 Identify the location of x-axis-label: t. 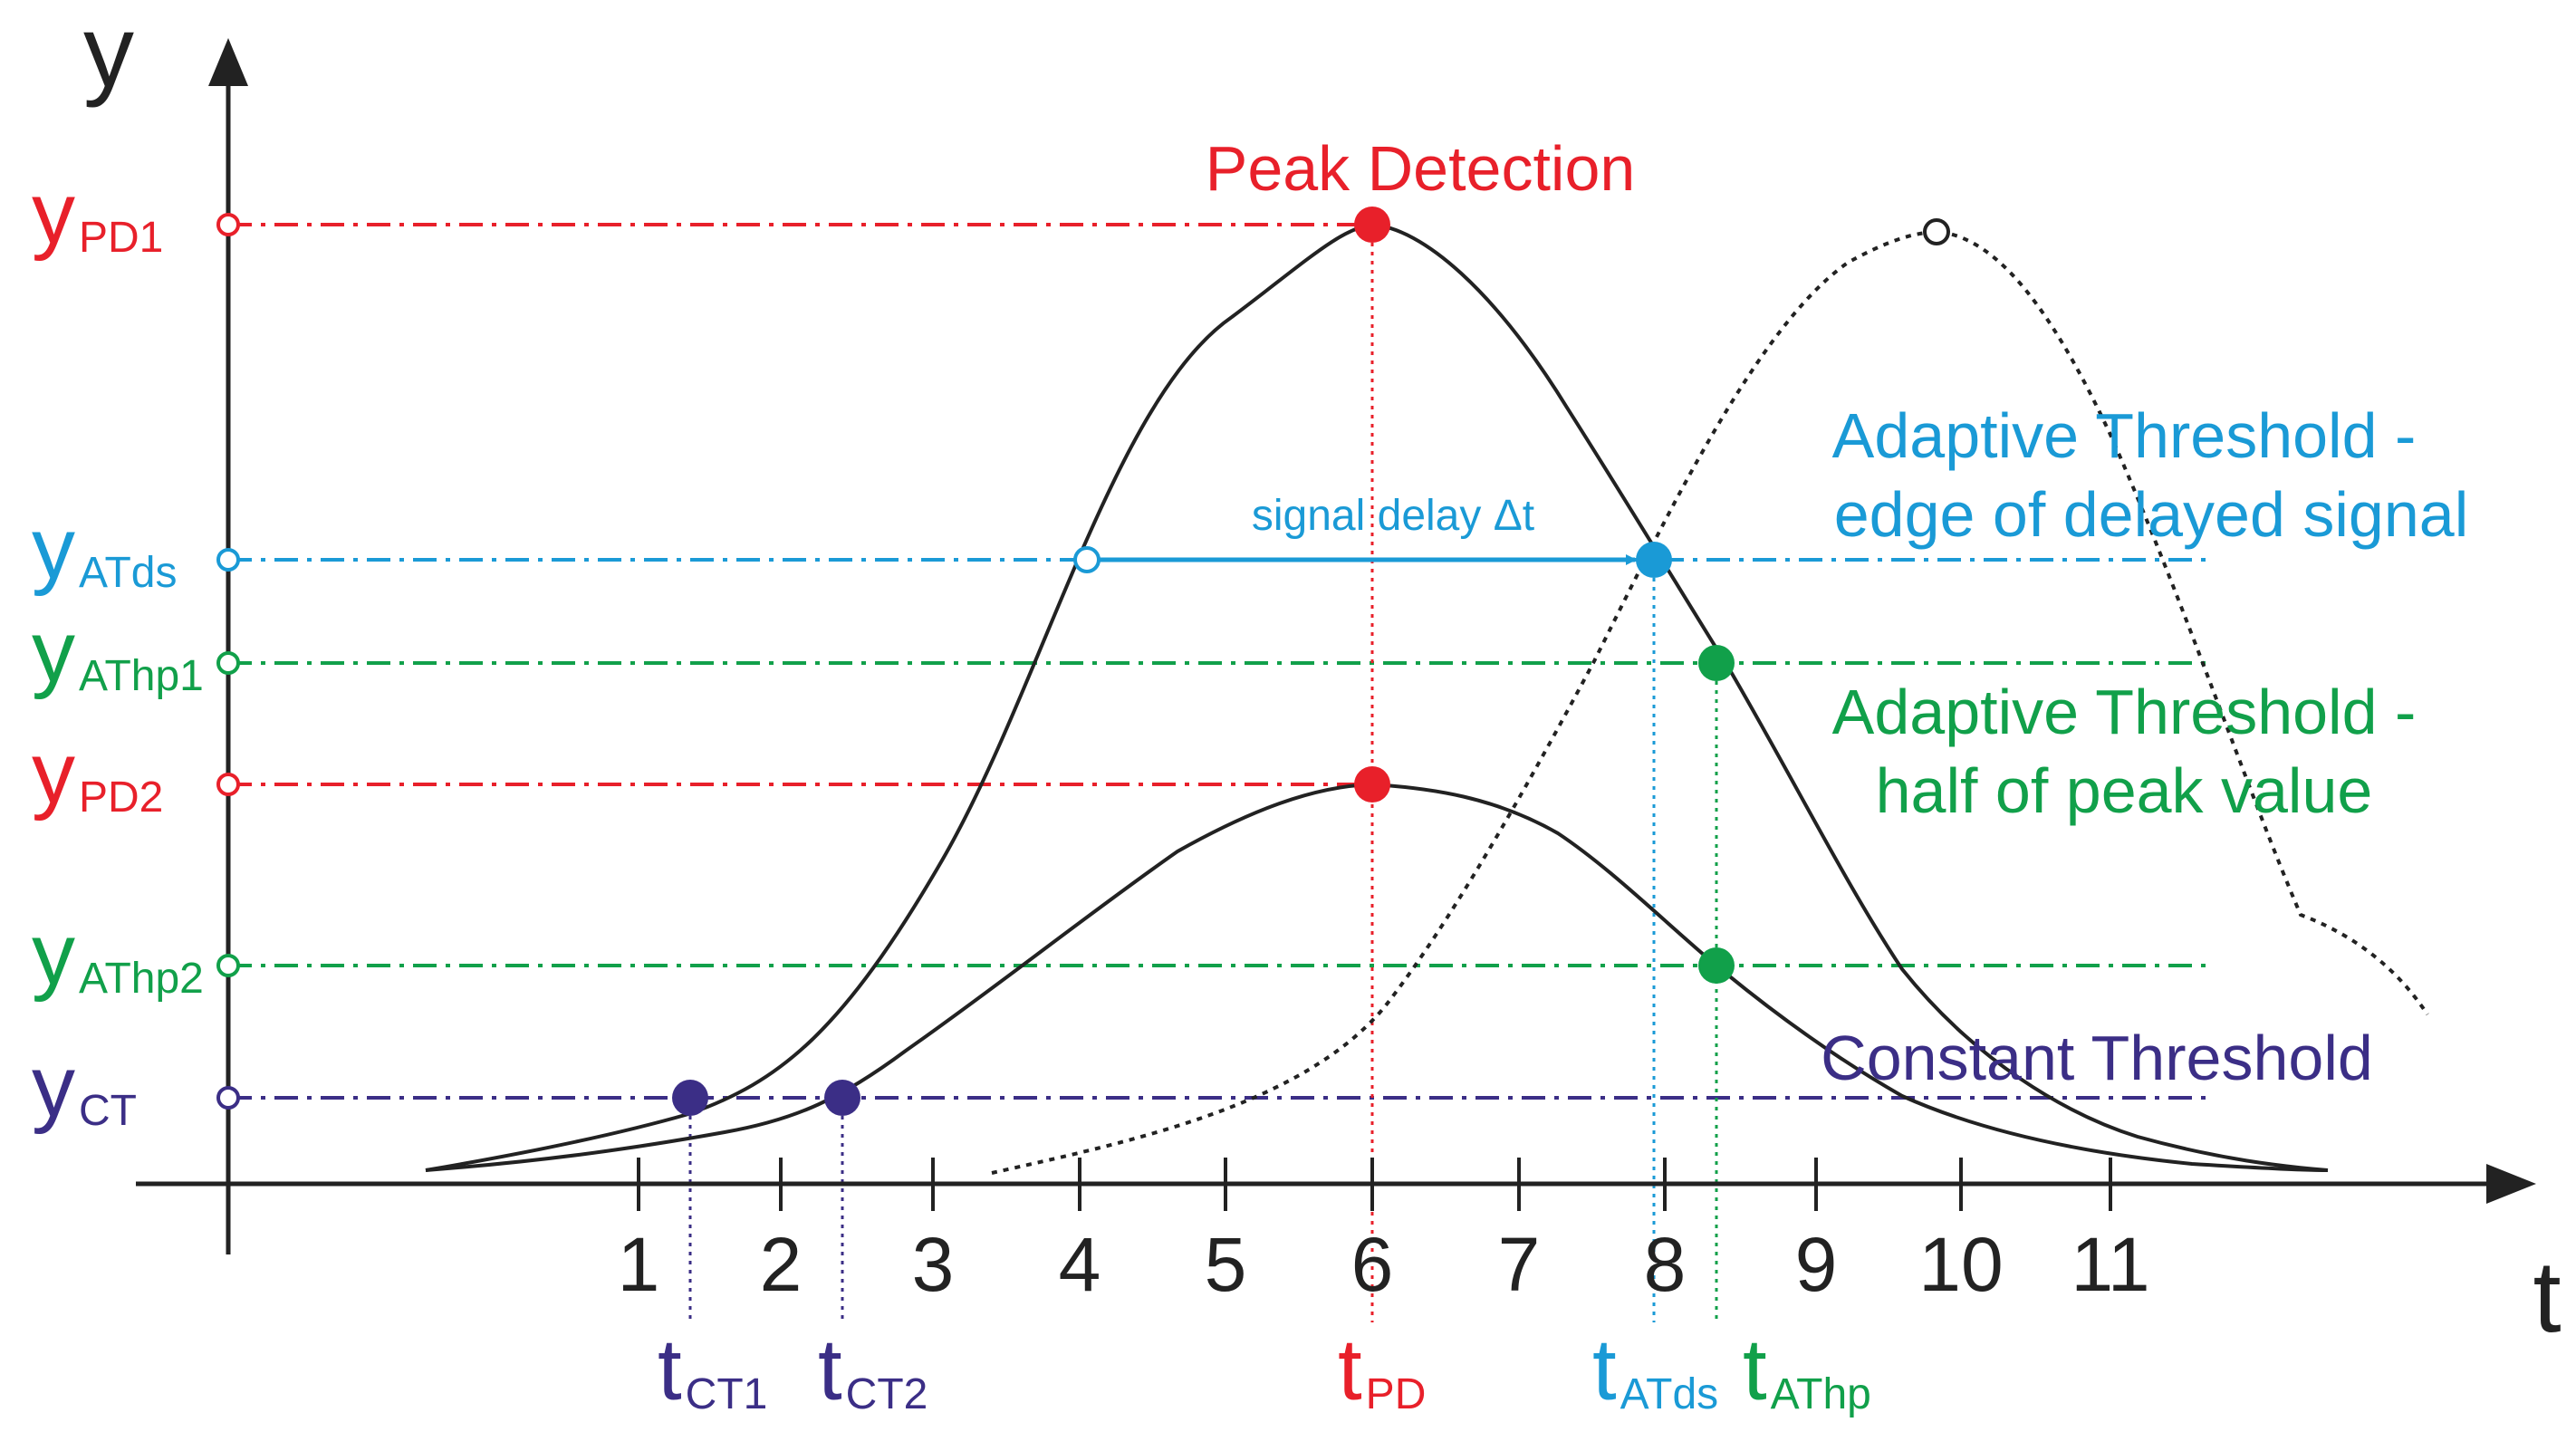
(2547, 1296).